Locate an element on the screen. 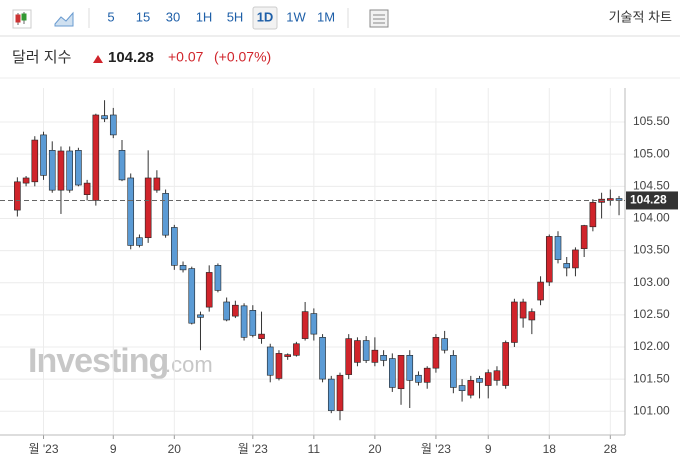 This screenshot has width=680, height=467. interval-button: 1D is located at coordinates (265, 16).